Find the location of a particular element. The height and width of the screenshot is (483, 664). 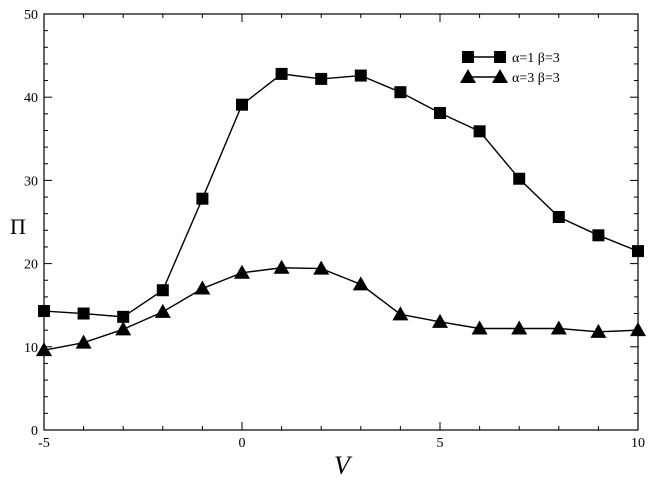

y-tick-label: 30 is located at coordinates (31, 181).